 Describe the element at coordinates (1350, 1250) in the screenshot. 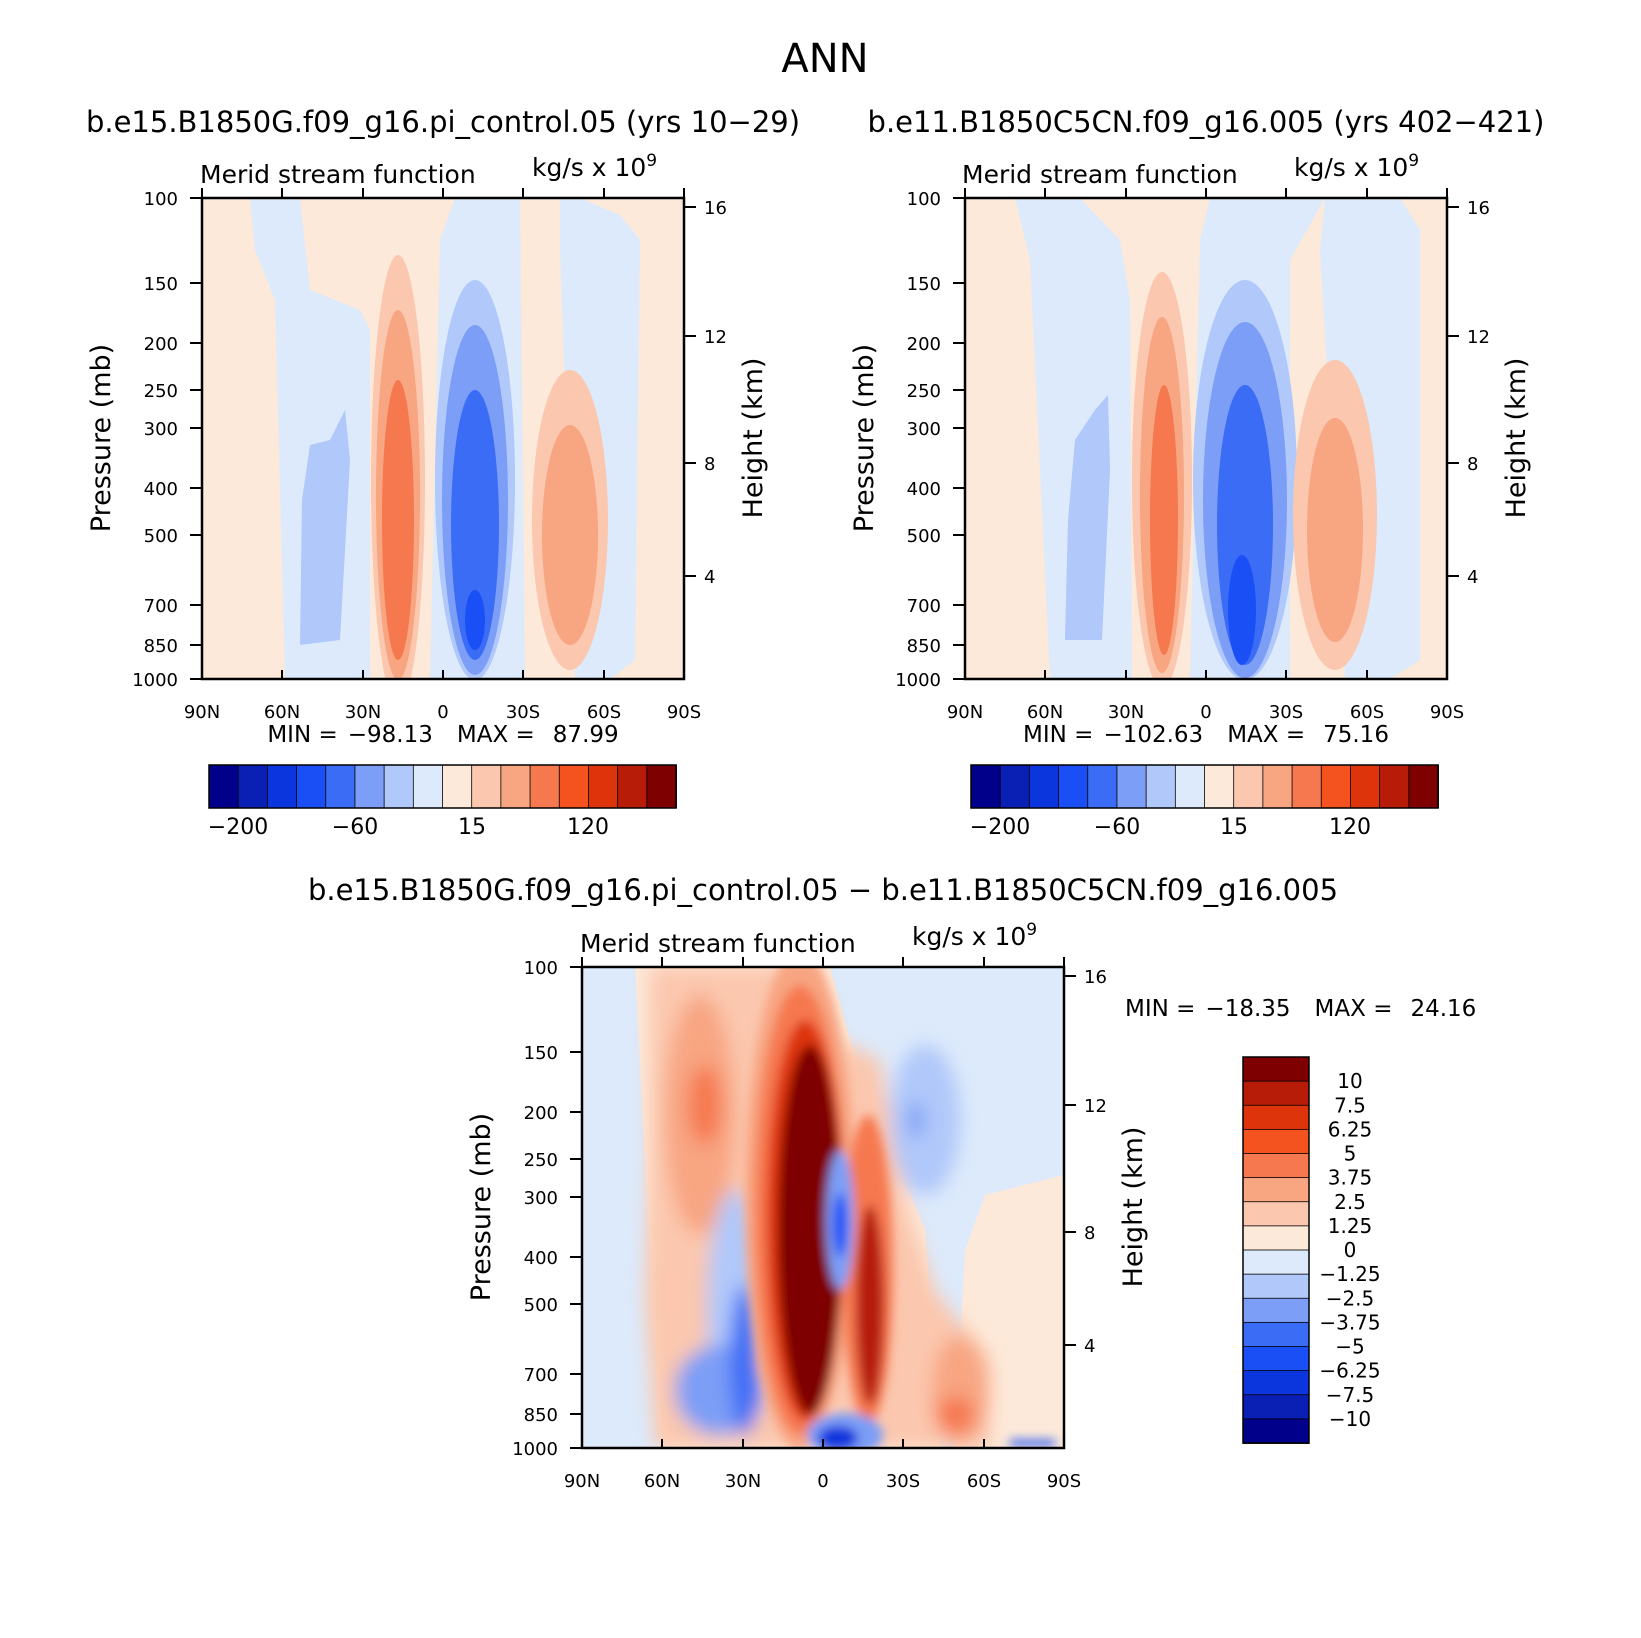

I see `colorbar-tick-label: 0` at that location.